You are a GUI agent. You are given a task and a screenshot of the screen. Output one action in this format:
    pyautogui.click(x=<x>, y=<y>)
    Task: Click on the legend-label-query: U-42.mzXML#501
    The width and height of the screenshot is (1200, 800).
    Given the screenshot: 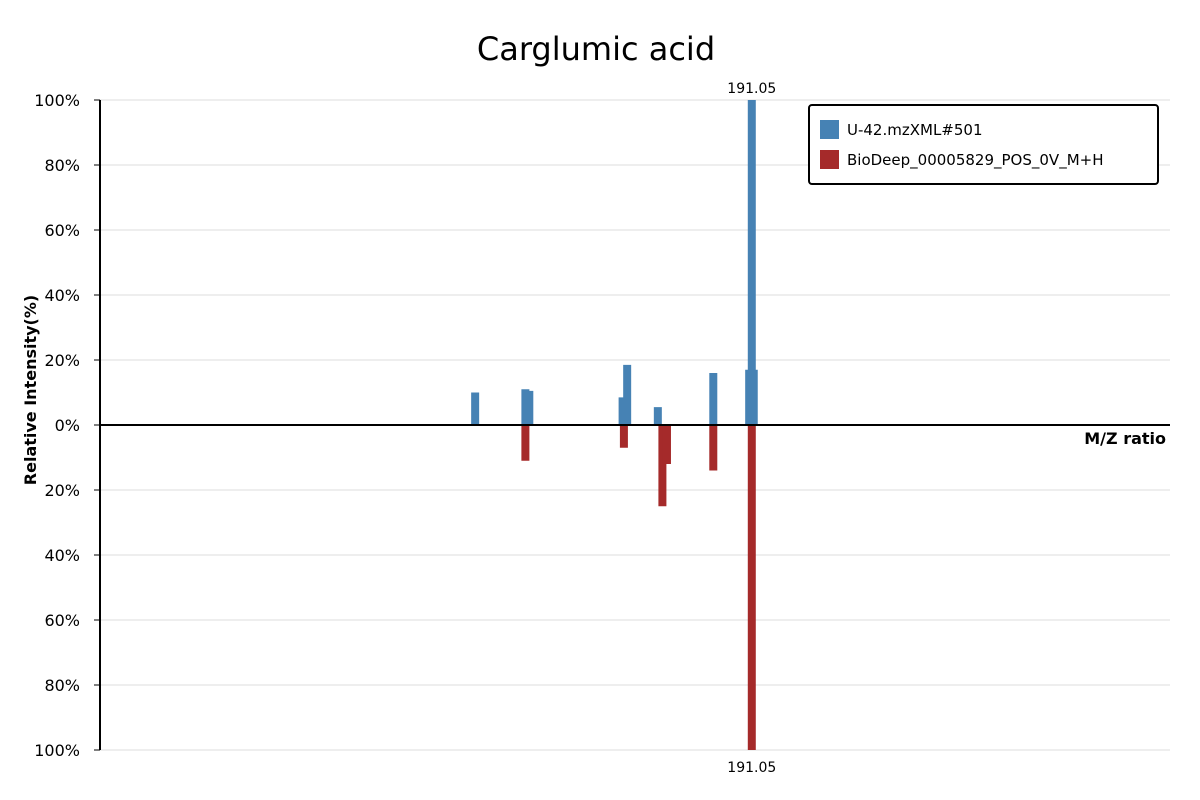 What is the action you would take?
    pyautogui.click(x=915, y=130)
    